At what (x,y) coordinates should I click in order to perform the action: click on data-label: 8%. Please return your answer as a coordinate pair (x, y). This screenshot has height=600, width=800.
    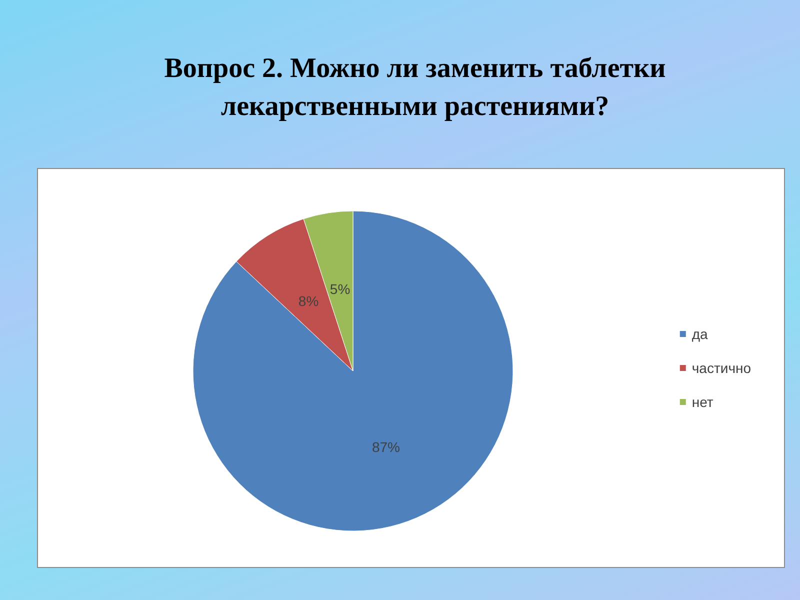
    Looking at the image, I should click on (308, 300).